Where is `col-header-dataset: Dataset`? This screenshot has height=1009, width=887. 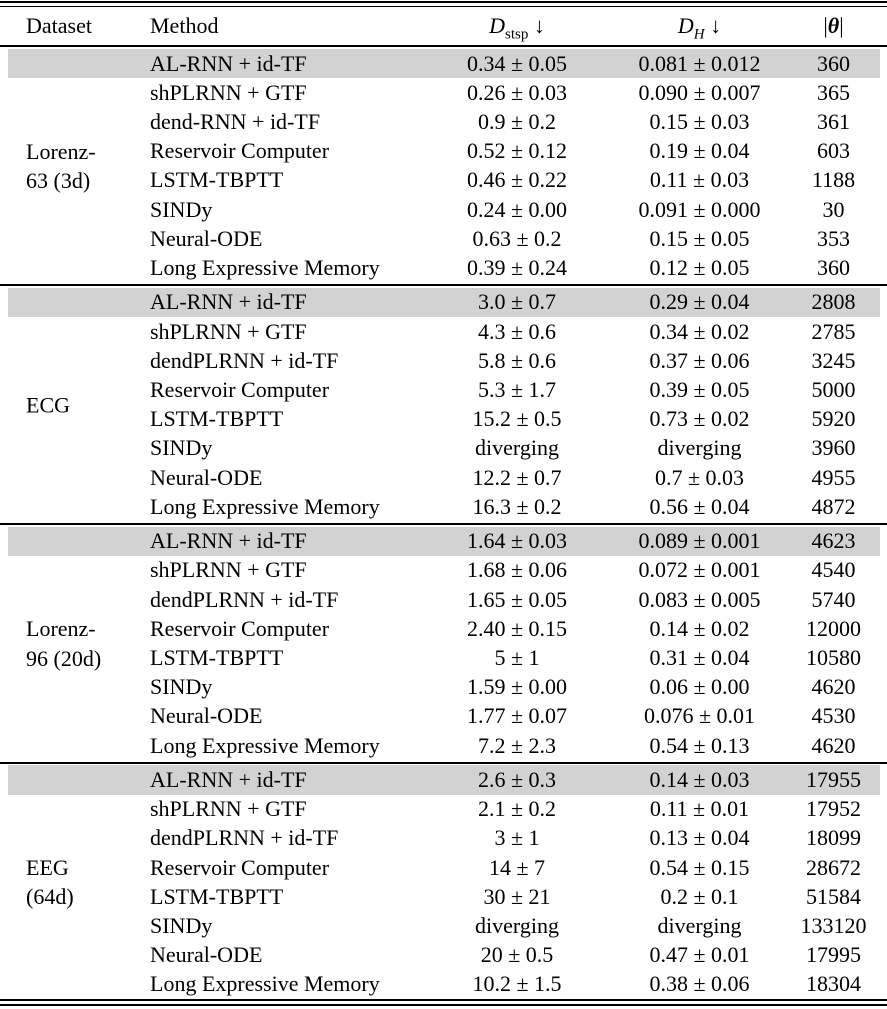 col-header-dataset: Dataset is located at coordinates (59, 26).